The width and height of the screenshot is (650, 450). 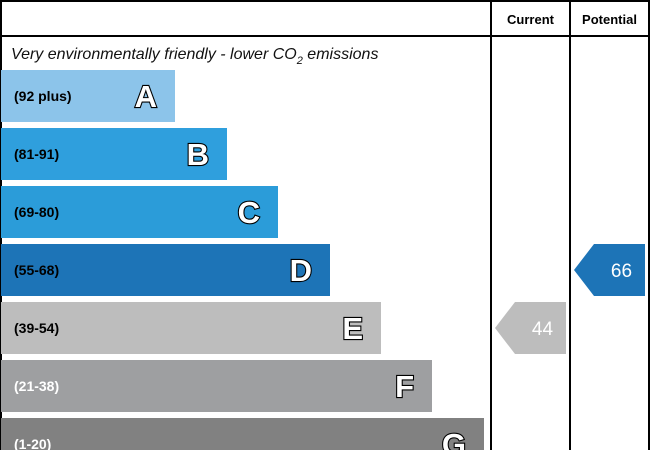 I want to click on current-rating-value: 44, so click(x=543, y=329).